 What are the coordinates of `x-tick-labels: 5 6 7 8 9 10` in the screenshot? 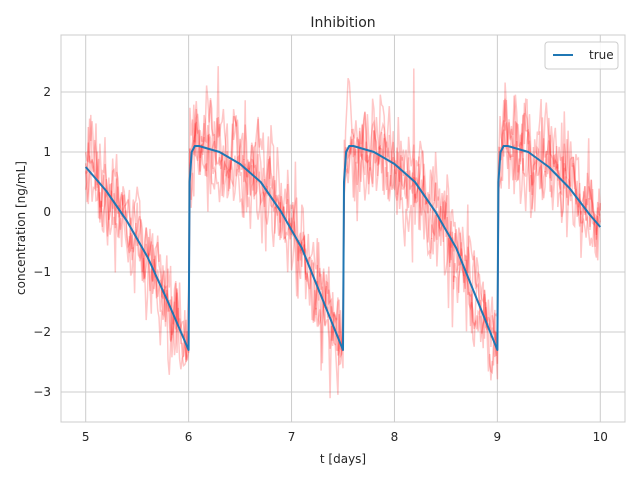 It's located at (345, 437).